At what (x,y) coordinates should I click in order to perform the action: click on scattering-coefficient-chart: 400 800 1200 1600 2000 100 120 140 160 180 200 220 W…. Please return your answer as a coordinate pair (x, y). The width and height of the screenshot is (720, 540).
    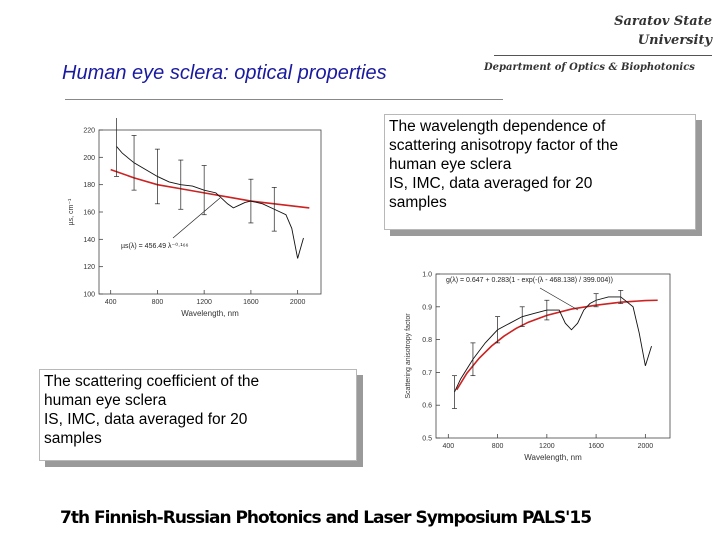
    Looking at the image, I should click on (195, 218).